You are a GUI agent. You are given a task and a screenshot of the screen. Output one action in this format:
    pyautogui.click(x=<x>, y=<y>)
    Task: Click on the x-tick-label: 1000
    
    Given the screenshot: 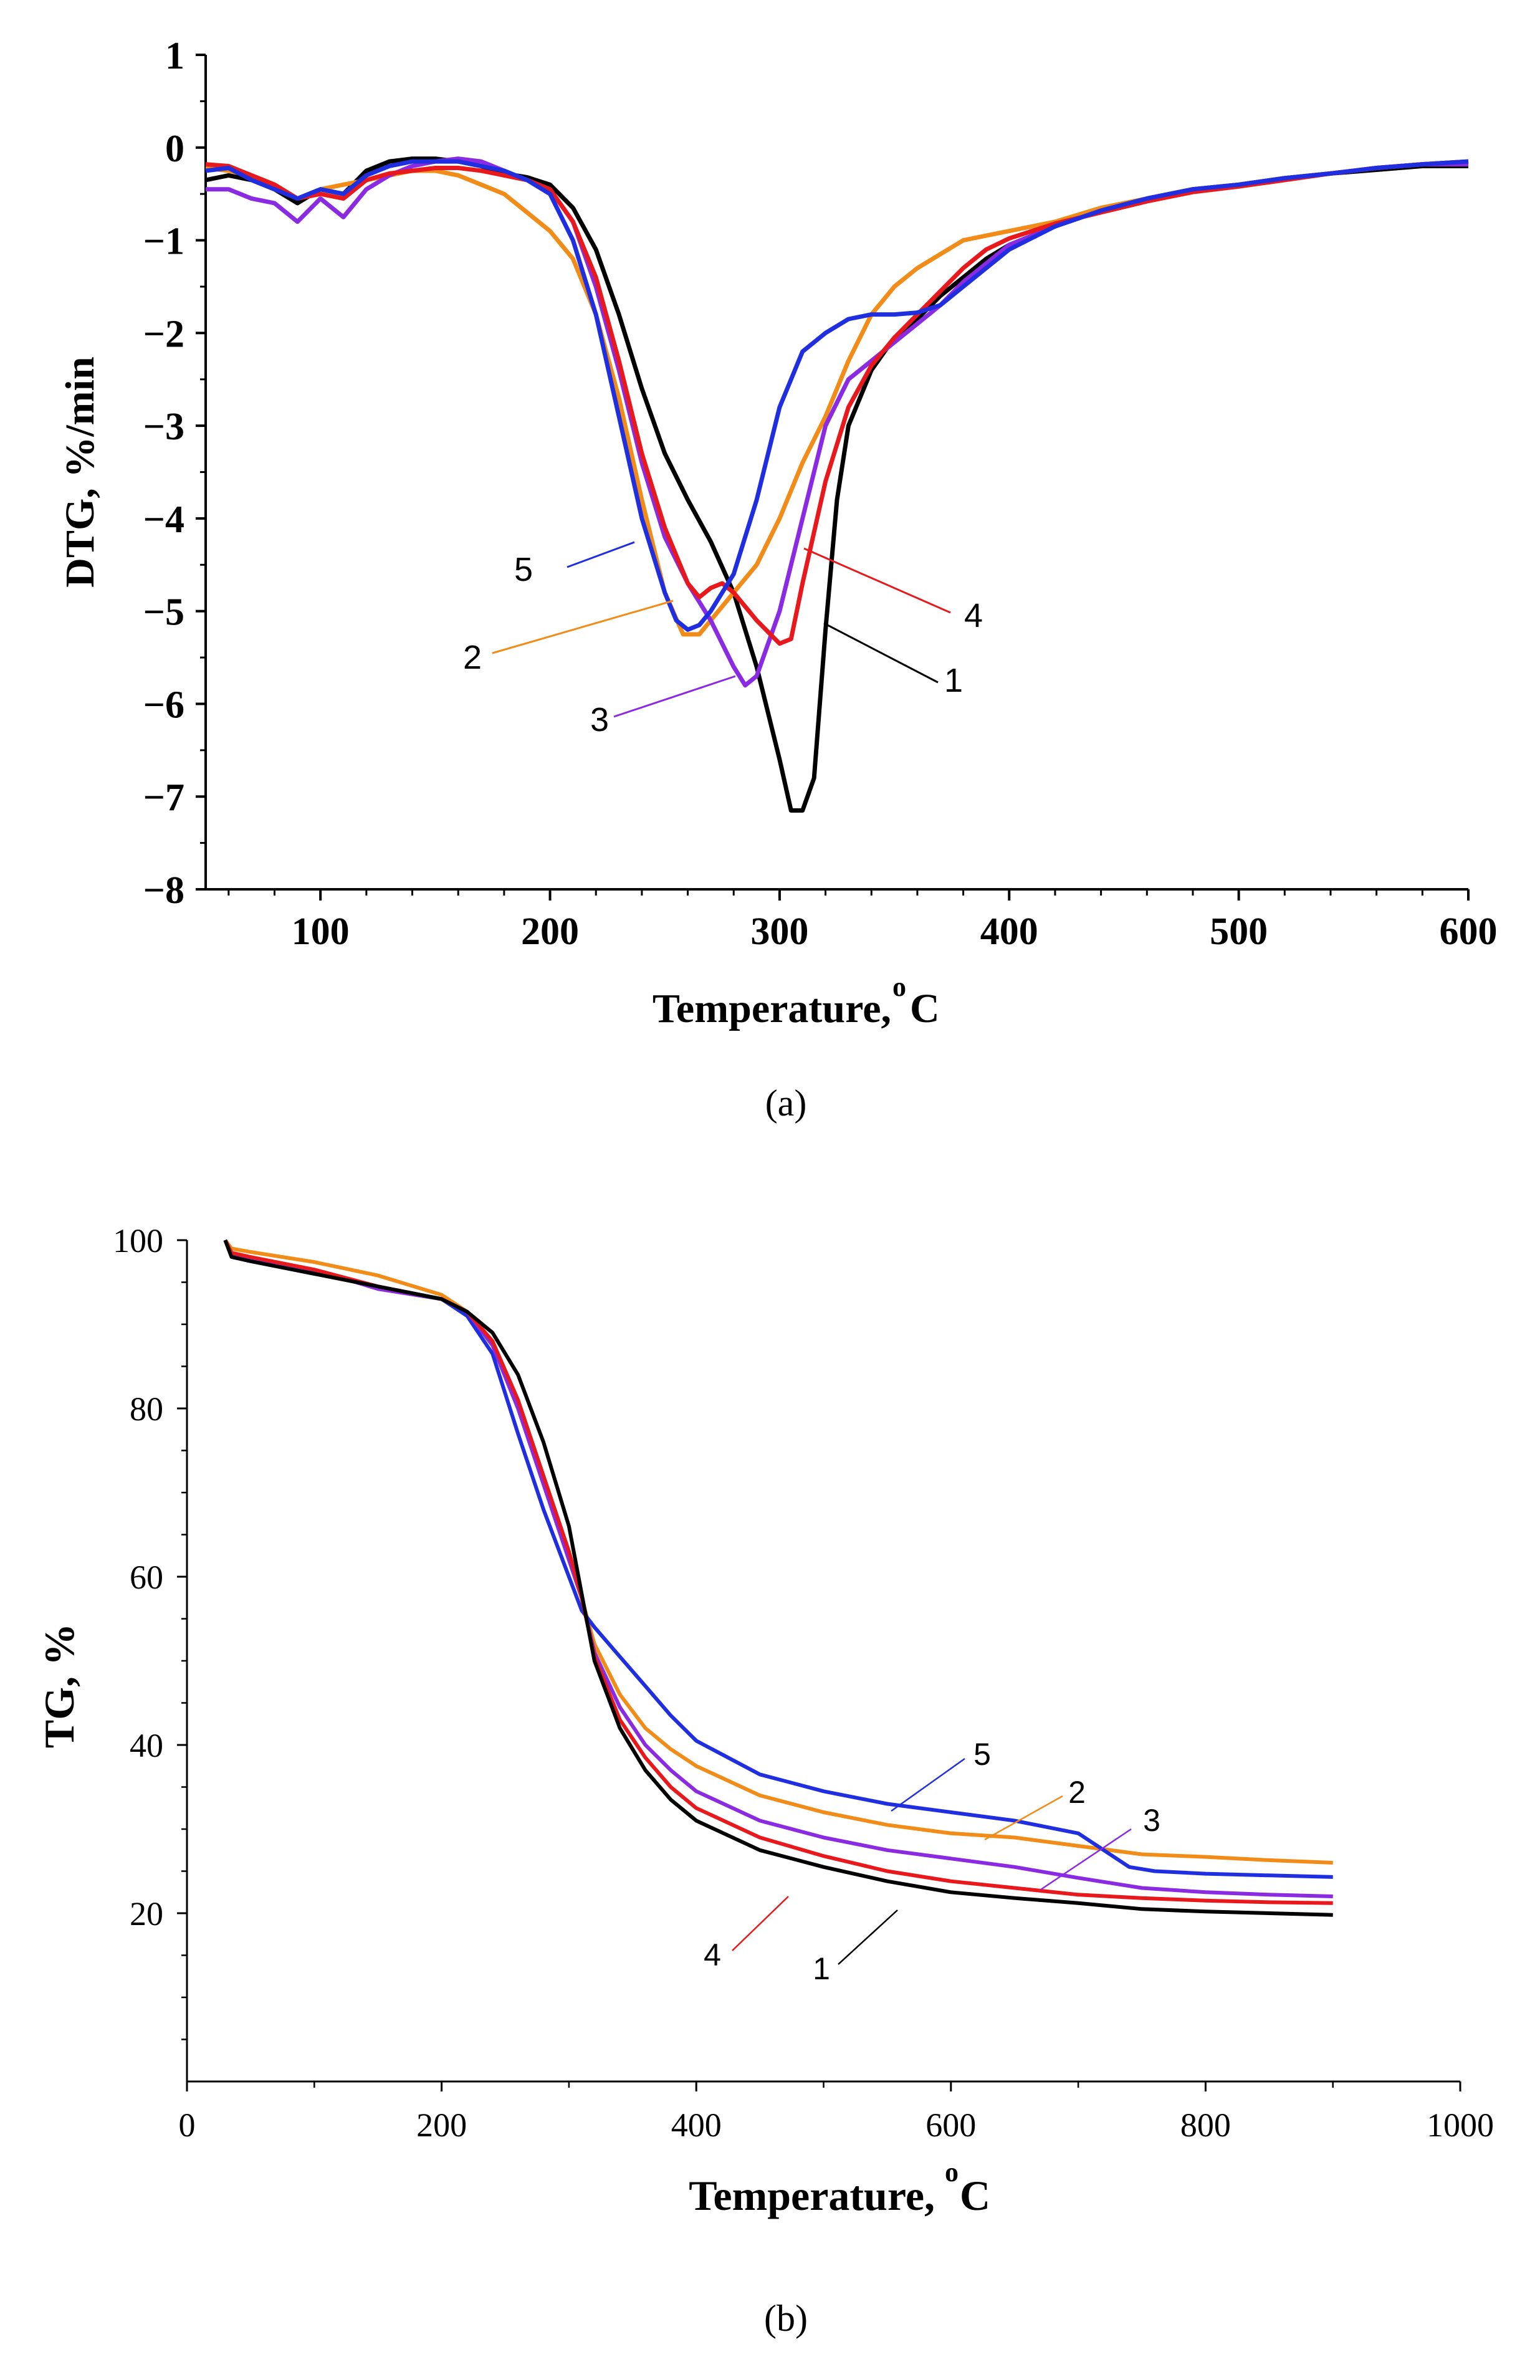 What is the action you would take?
    pyautogui.click(x=1460, y=2125)
    